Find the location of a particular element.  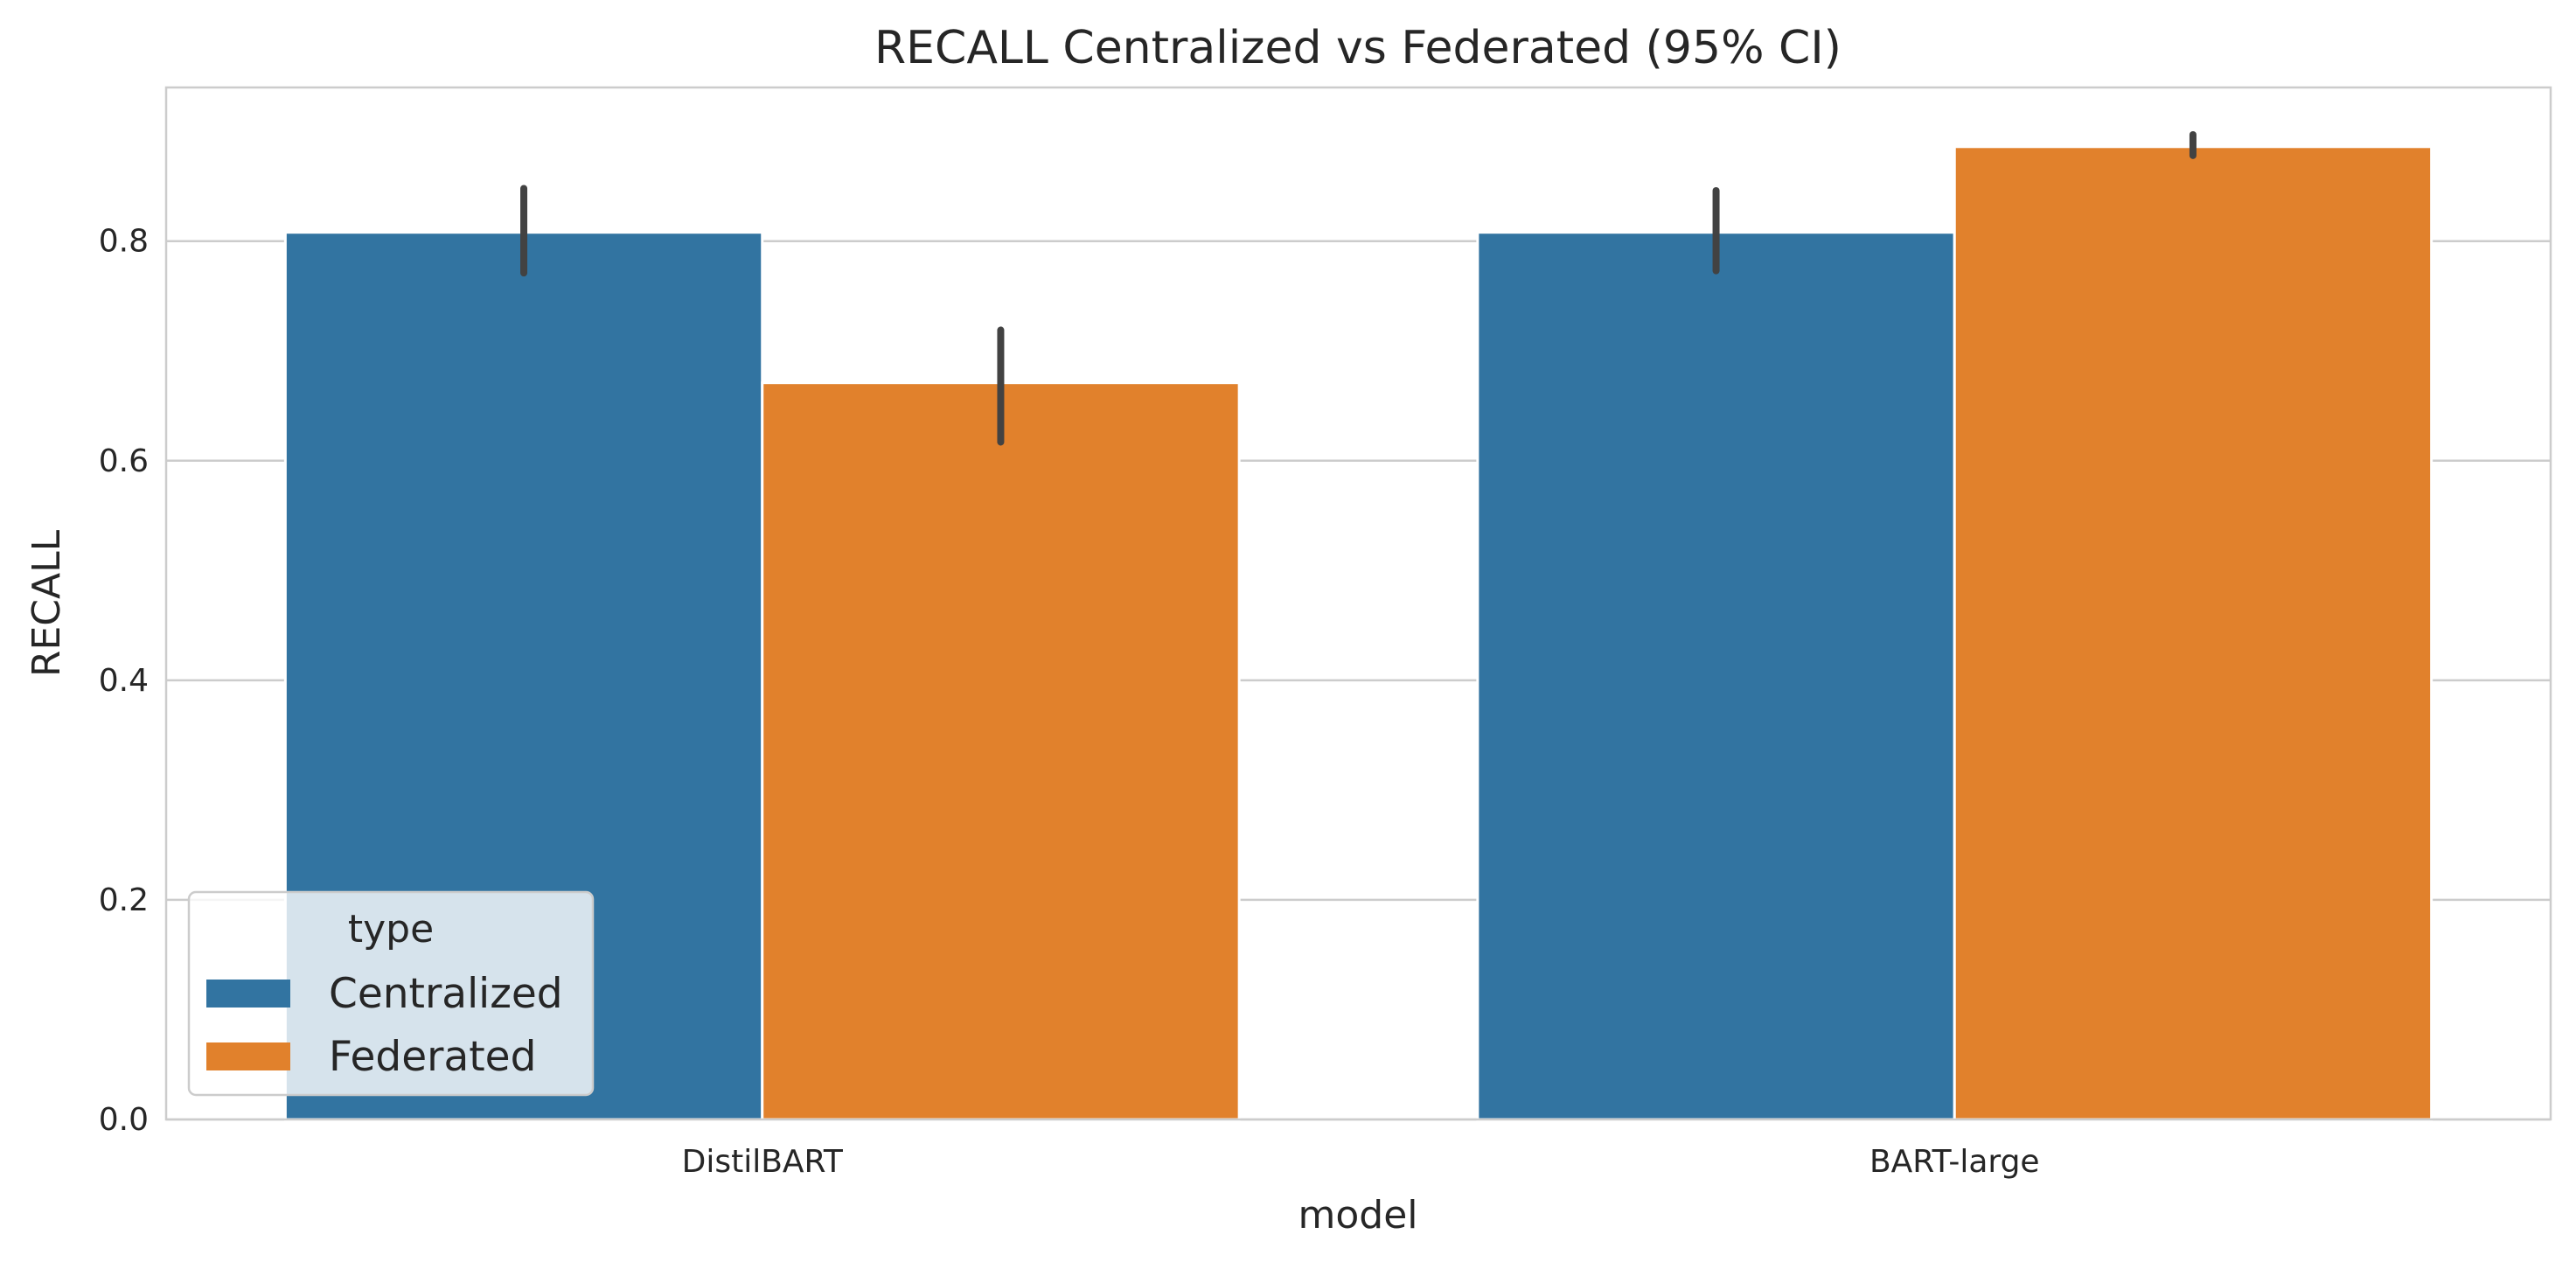

legend-label-federated: Federated is located at coordinates (432, 1057).